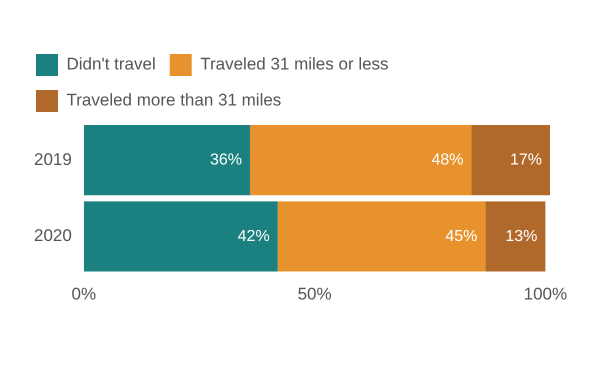  I want to click on data-label: 48%, so click(448, 160).